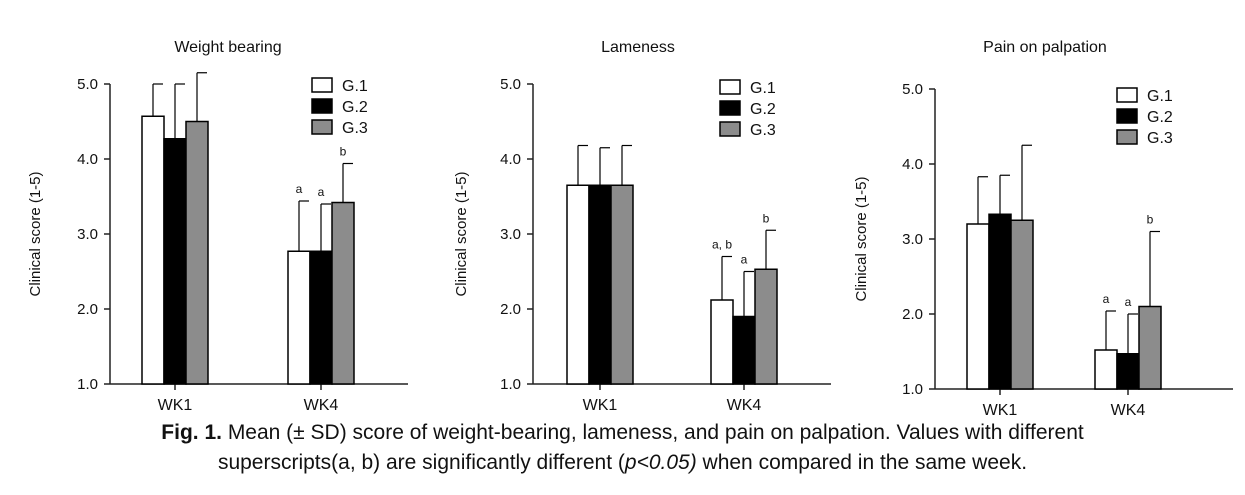 The width and height of the screenshot is (1245, 495). What do you see at coordinates (660, 462) in the screenshot?
I see `caption-p-value: p<0.05)` at bounding box center [660, 462].